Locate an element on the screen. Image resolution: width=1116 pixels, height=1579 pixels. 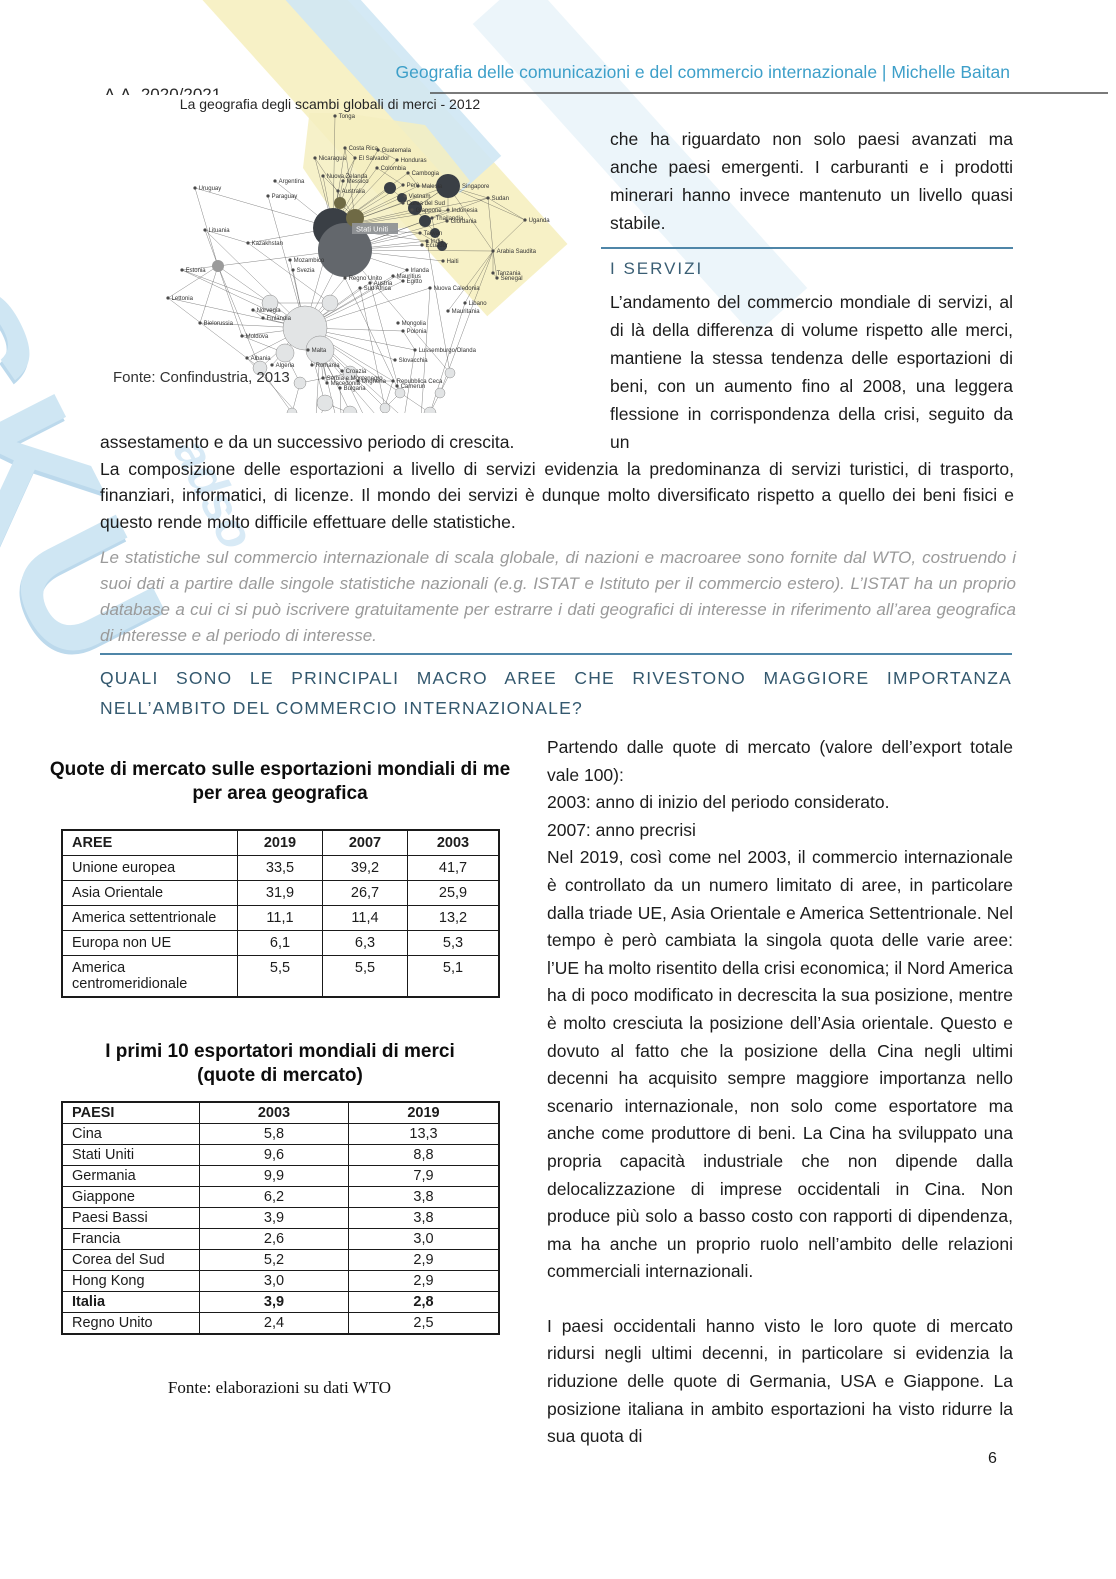
country-label: Repubblica Ceca is located at coordinates (420, 382).